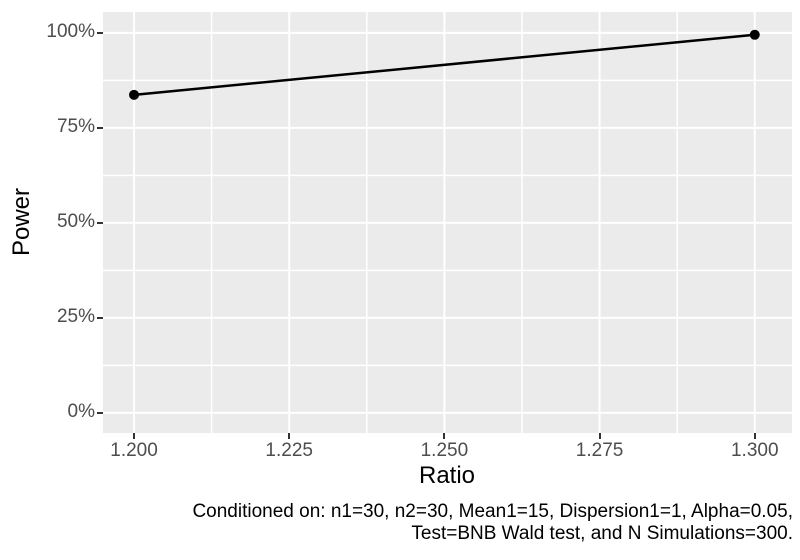 Image resolution: width=800 pixels, height=560 pixels. Describe the element at coordinates (754, 450) in the screenshot. I see `x-tick-label: 1.300` at that location.